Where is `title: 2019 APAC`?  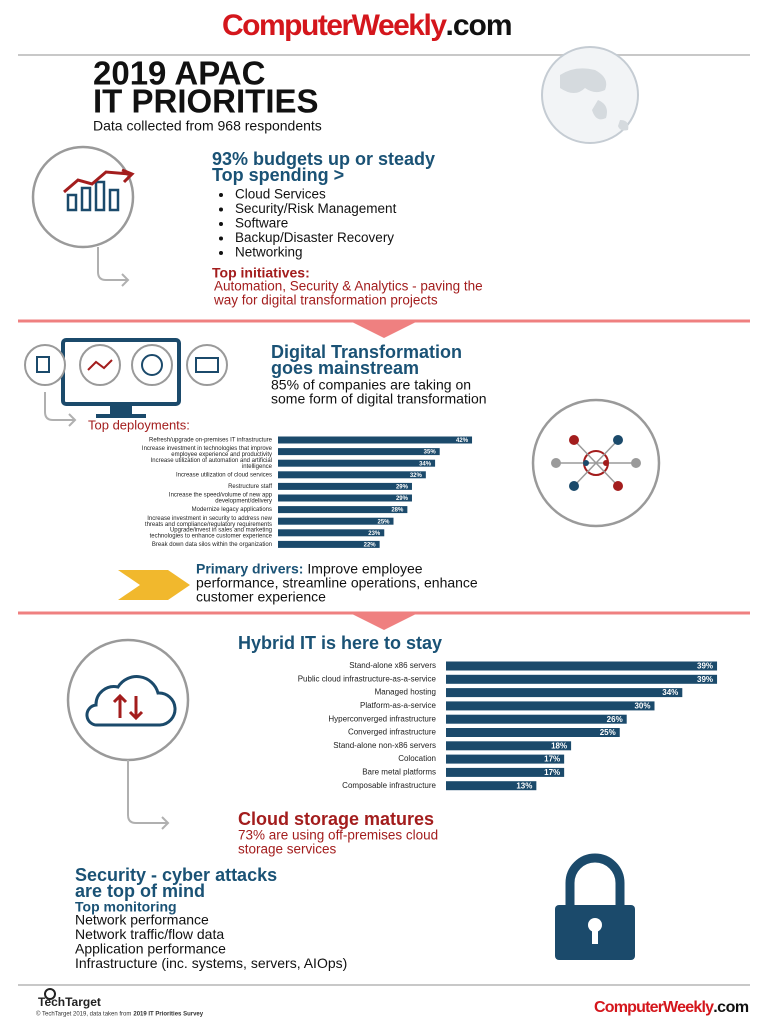
title: 2019 APAC is located at coordinates (179, 73).